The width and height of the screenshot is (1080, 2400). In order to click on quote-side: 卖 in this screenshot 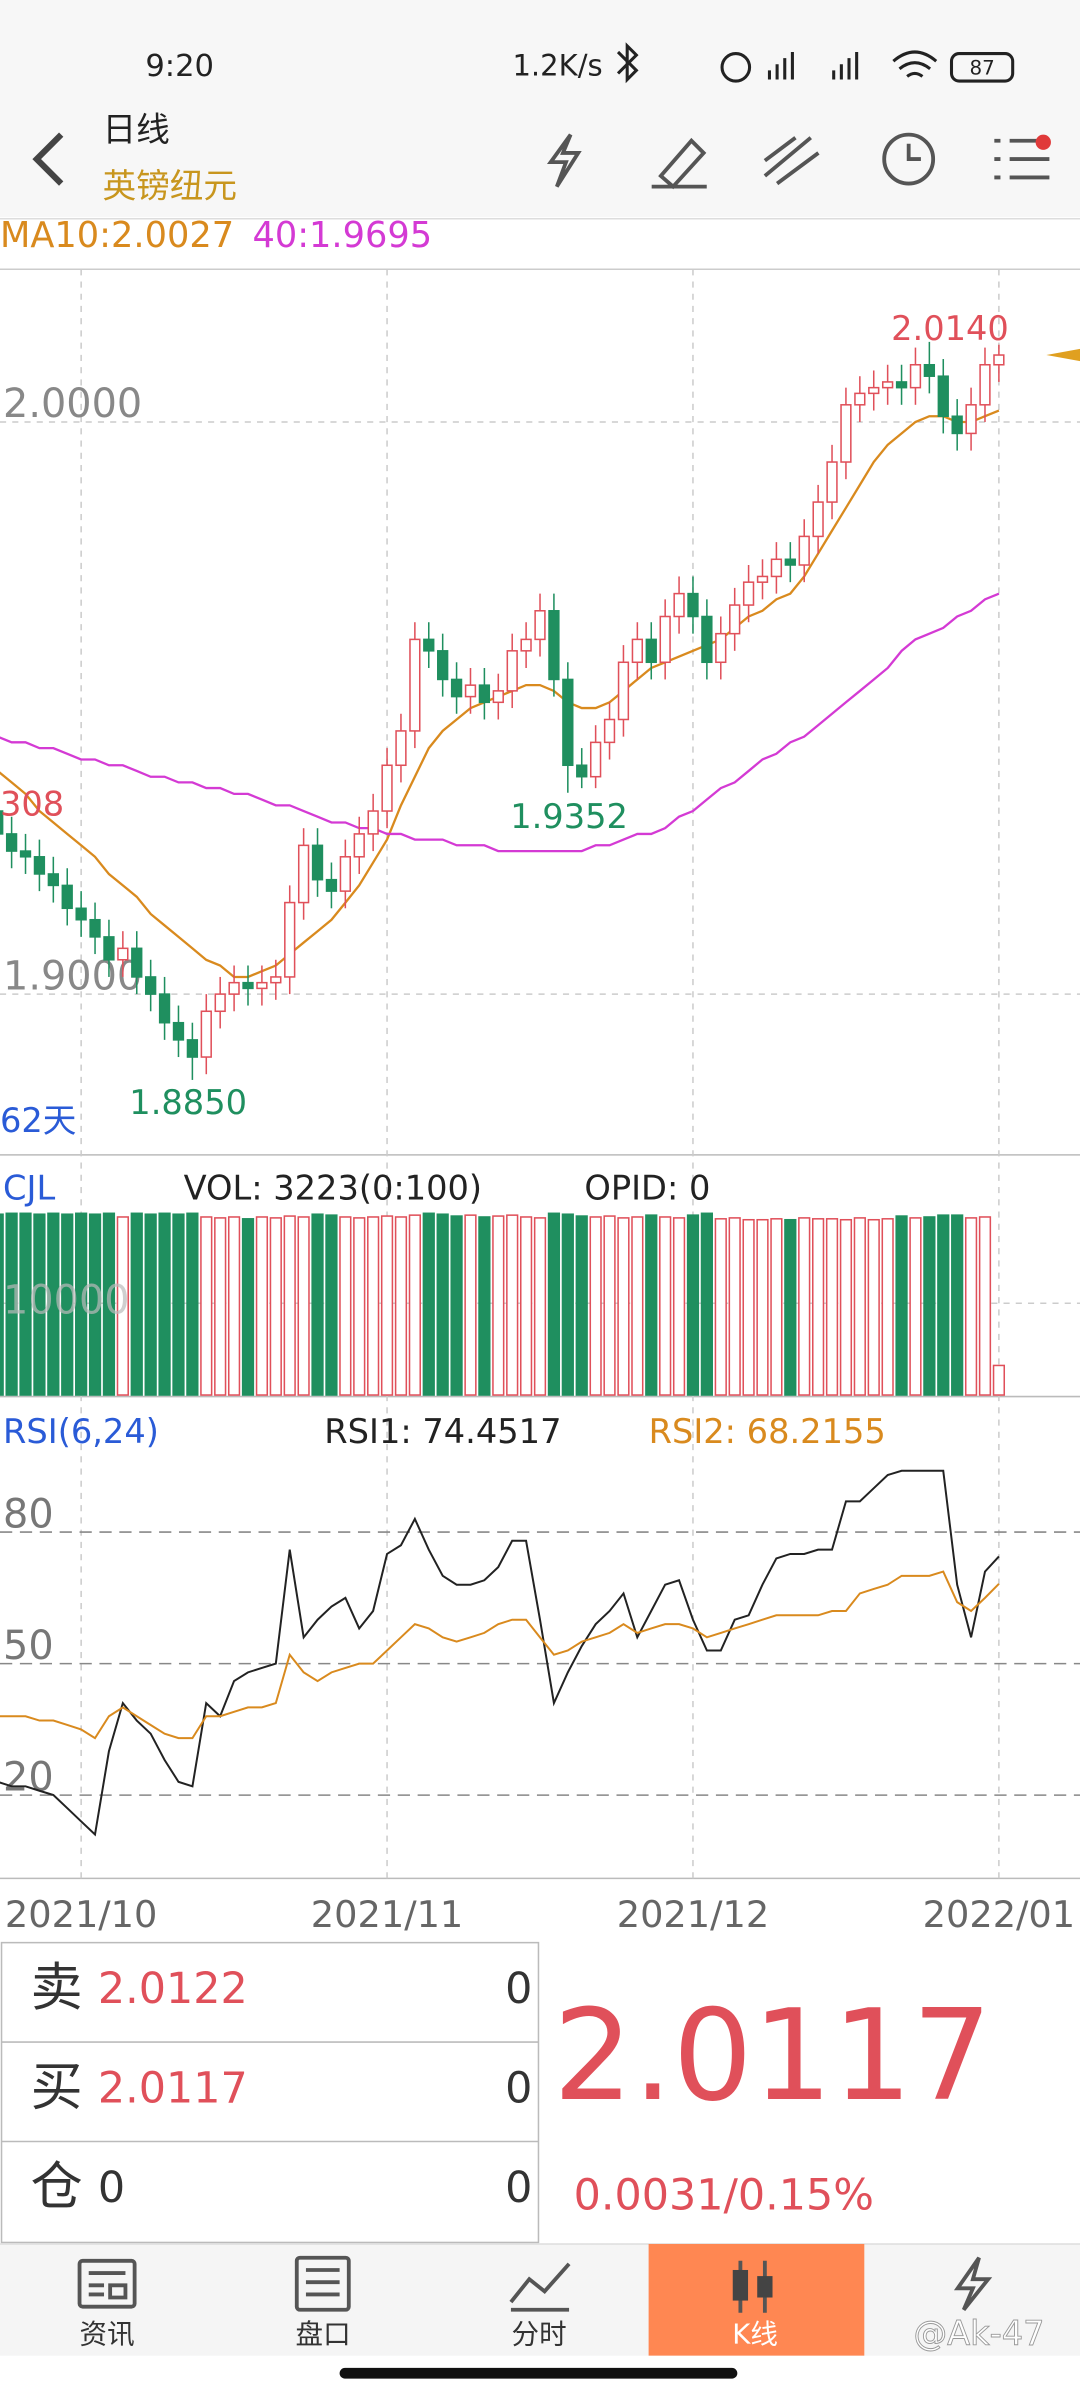, I will do `click(57, 1989)`.